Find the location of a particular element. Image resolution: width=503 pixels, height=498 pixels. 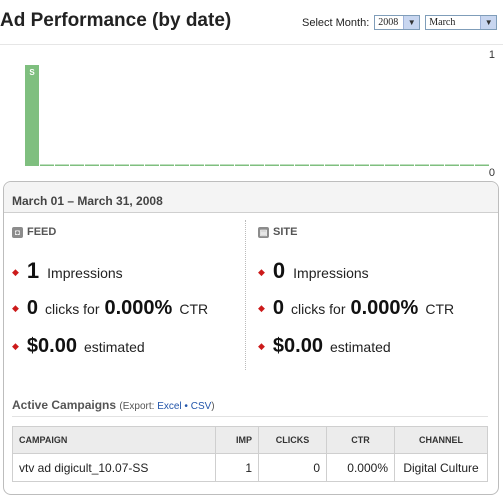

year-select: 2008 ▼ is located at coordinates (397, 22).